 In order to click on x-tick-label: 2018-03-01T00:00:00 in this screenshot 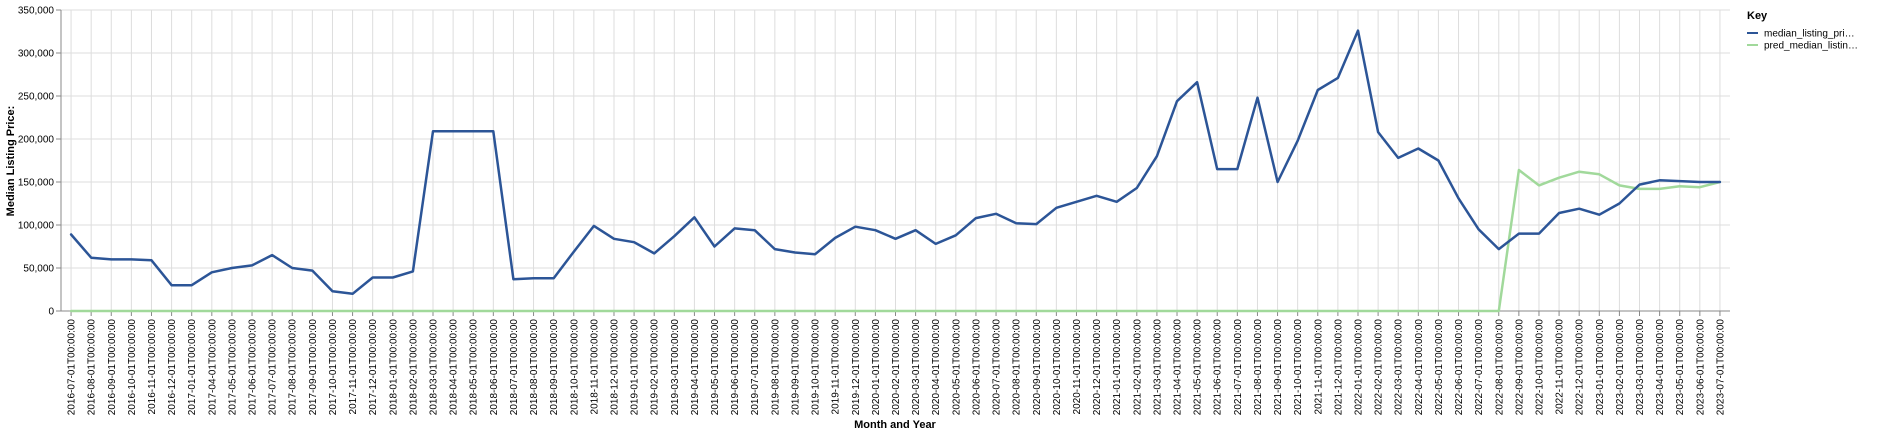, I will do `click(434, 367)`.